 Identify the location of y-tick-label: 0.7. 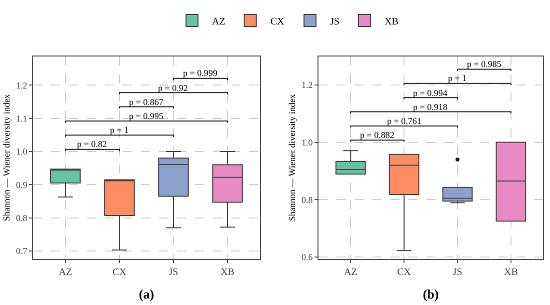
(22, 251).